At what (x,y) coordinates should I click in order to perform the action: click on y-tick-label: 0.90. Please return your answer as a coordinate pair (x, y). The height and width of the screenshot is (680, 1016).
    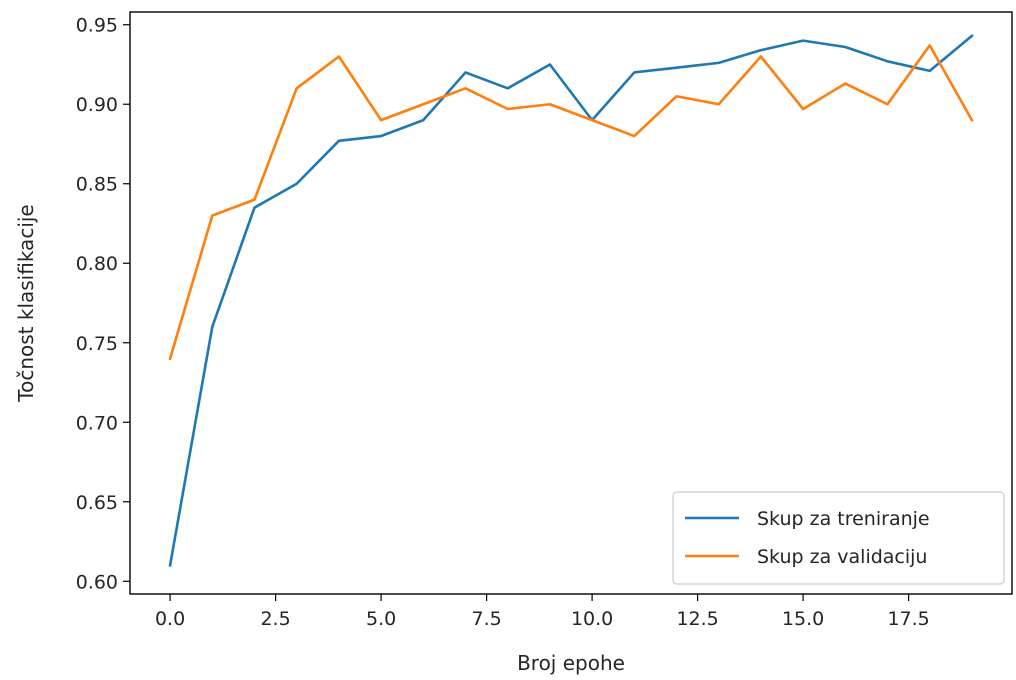
    Looking at the image, I should click on (97, 105).